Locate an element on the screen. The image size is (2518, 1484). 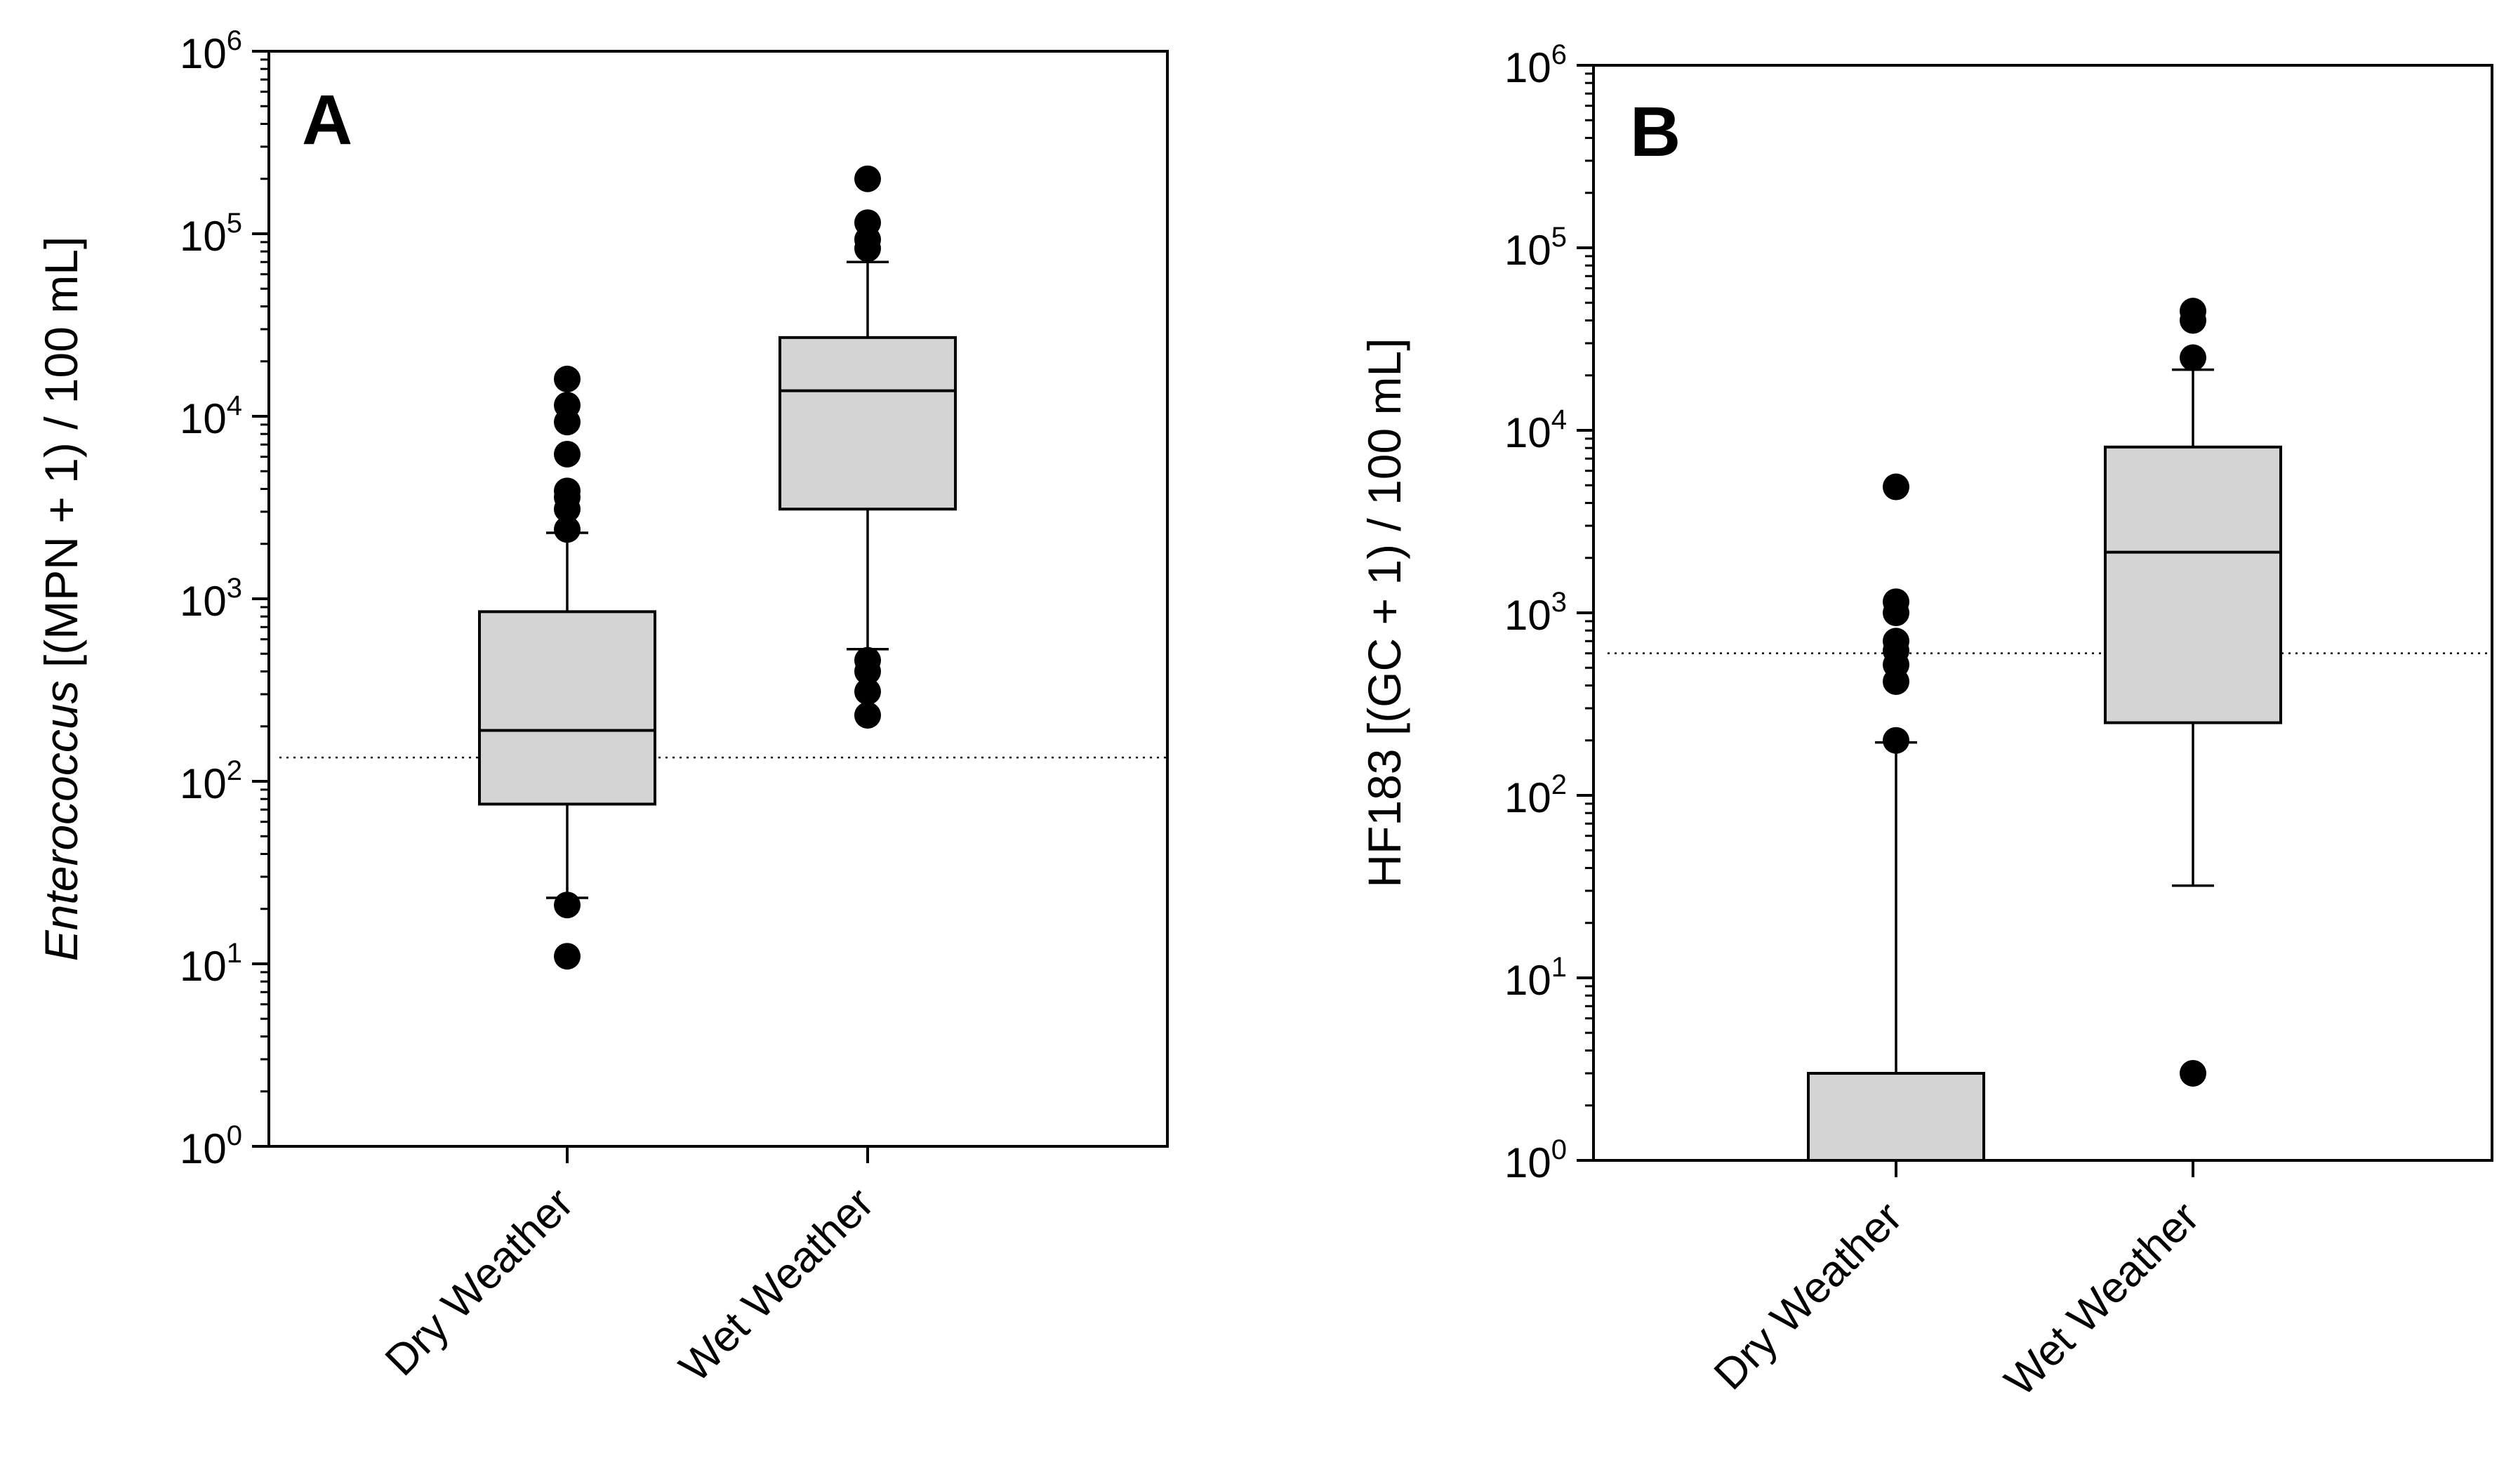
panel-letter: B is located at coordinates (1655, 132).